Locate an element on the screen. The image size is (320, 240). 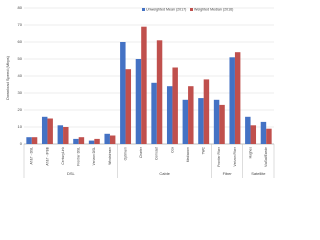
x-tick-label: ViaSat/Exede is located at coordinates (266, 157).